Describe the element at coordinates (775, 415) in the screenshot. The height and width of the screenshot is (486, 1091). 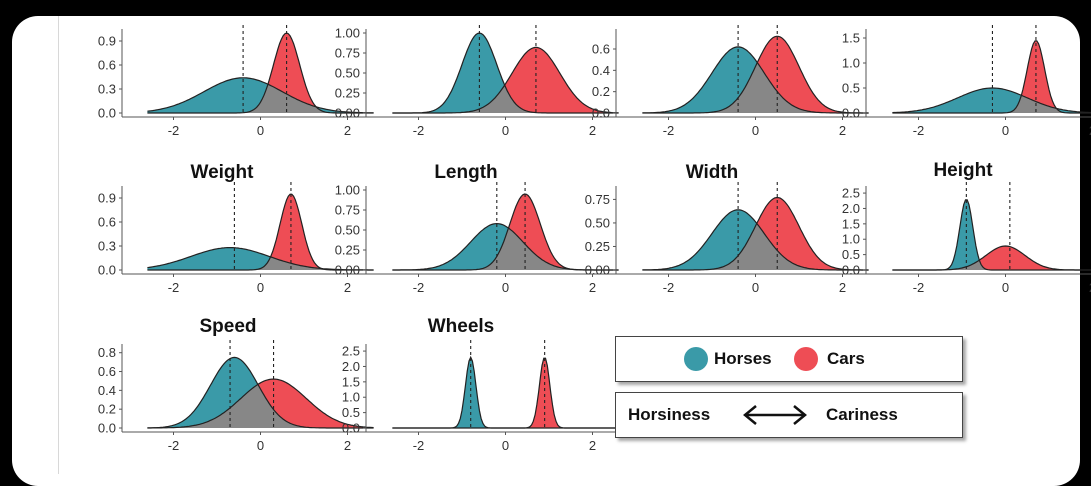
I see `double-arrow-icon` at that location.